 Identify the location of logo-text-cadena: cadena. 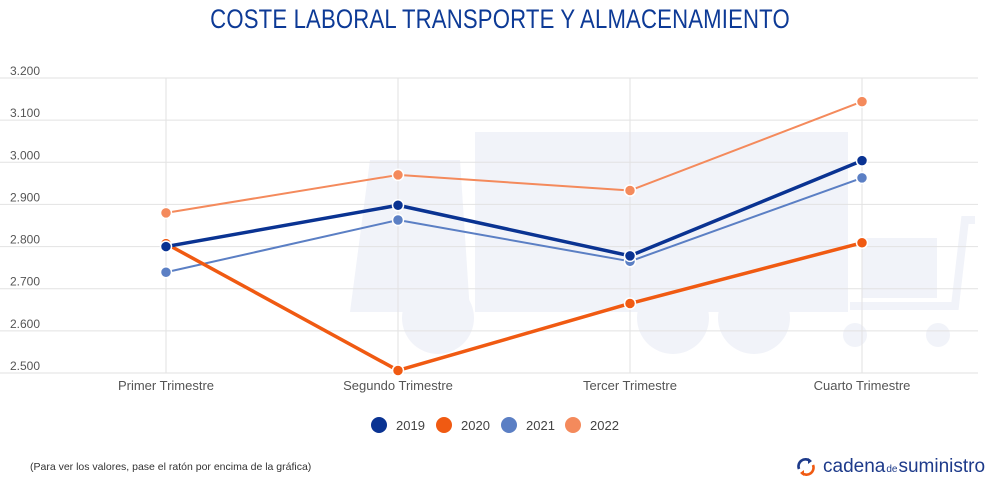
(854, 466).